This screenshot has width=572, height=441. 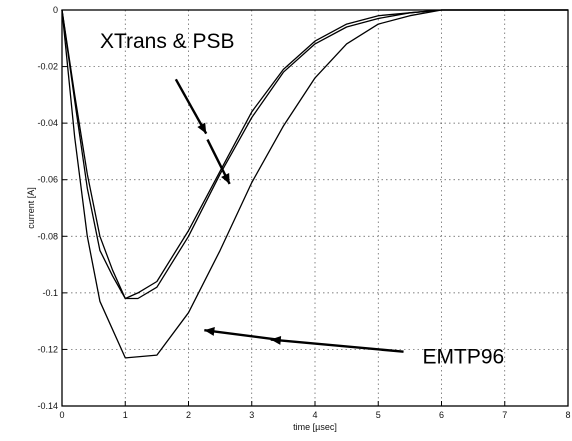 I want to click on x-tick-label: 5, so click(x=378, y=415).